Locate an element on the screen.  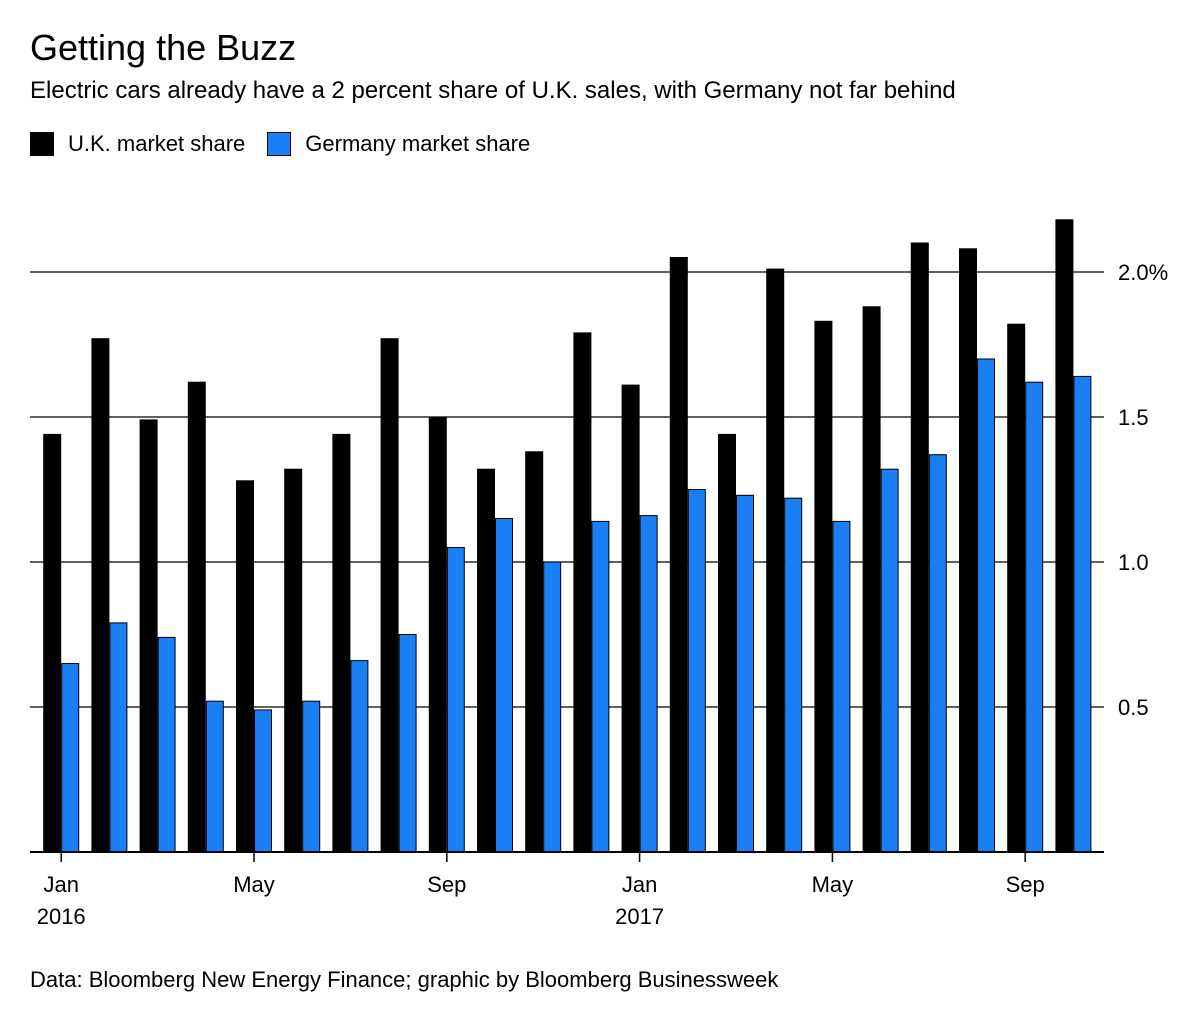
legend-swatch-germany is located at coordinates (279, 144).